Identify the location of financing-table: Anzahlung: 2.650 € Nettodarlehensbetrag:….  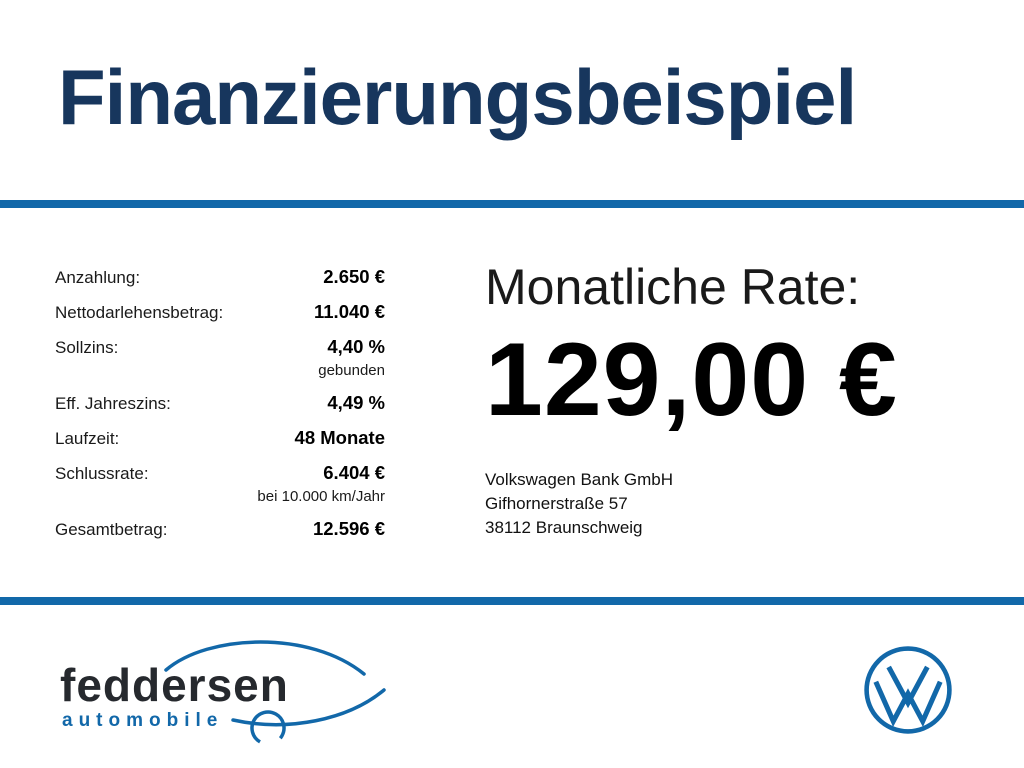
(220, 409).